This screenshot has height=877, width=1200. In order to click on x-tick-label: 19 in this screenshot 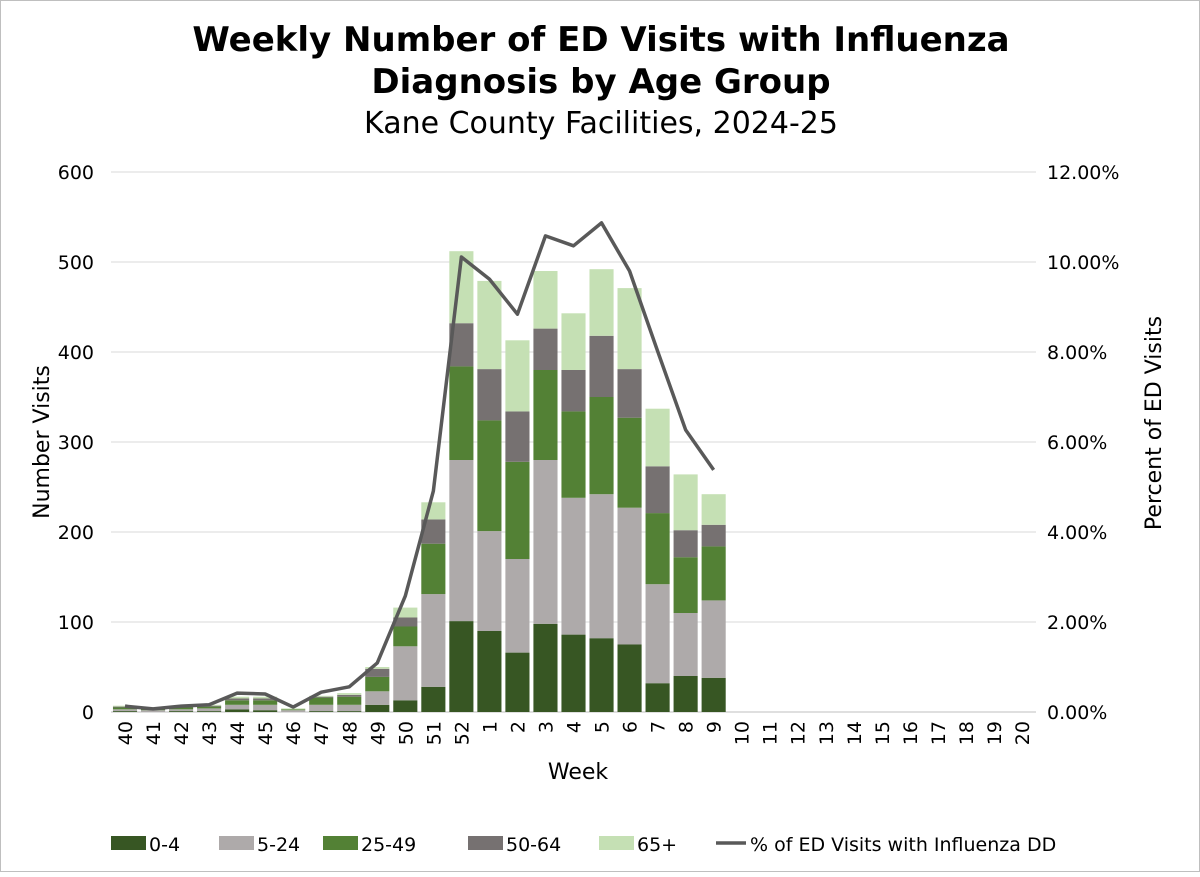, I will do `click(995, 733)`.